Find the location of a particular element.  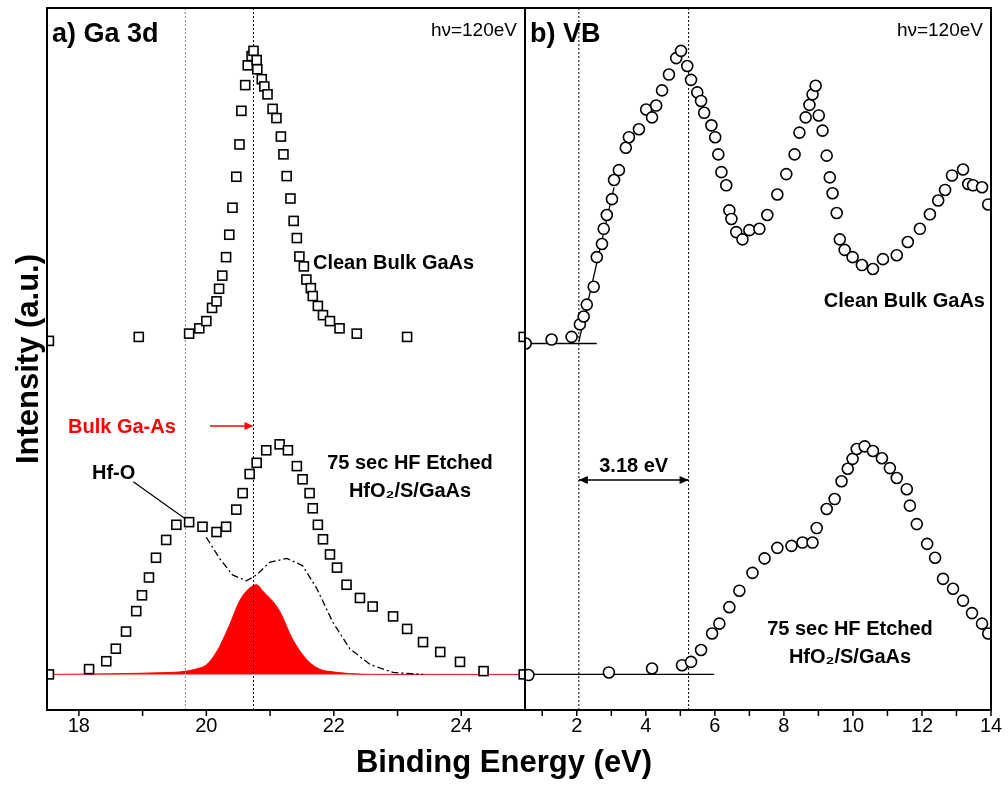

x-tick-label: 10 is located at coordinates (853, 725).